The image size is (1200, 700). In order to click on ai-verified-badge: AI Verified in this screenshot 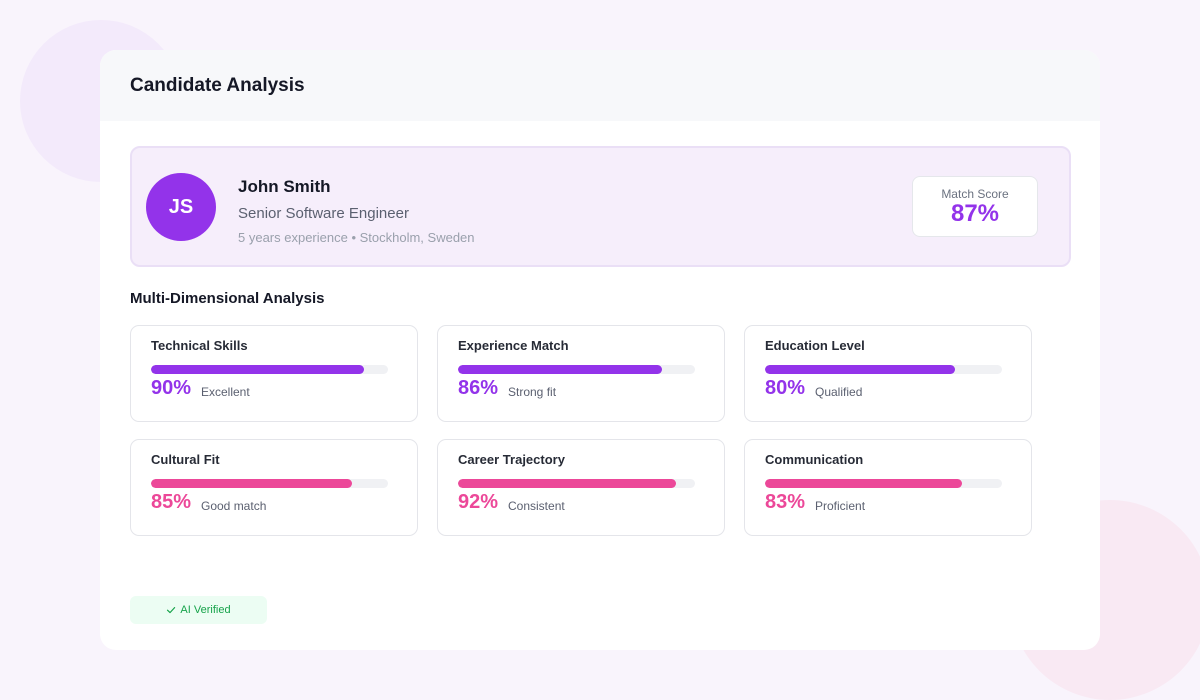, I will do `click(198, 610)`.